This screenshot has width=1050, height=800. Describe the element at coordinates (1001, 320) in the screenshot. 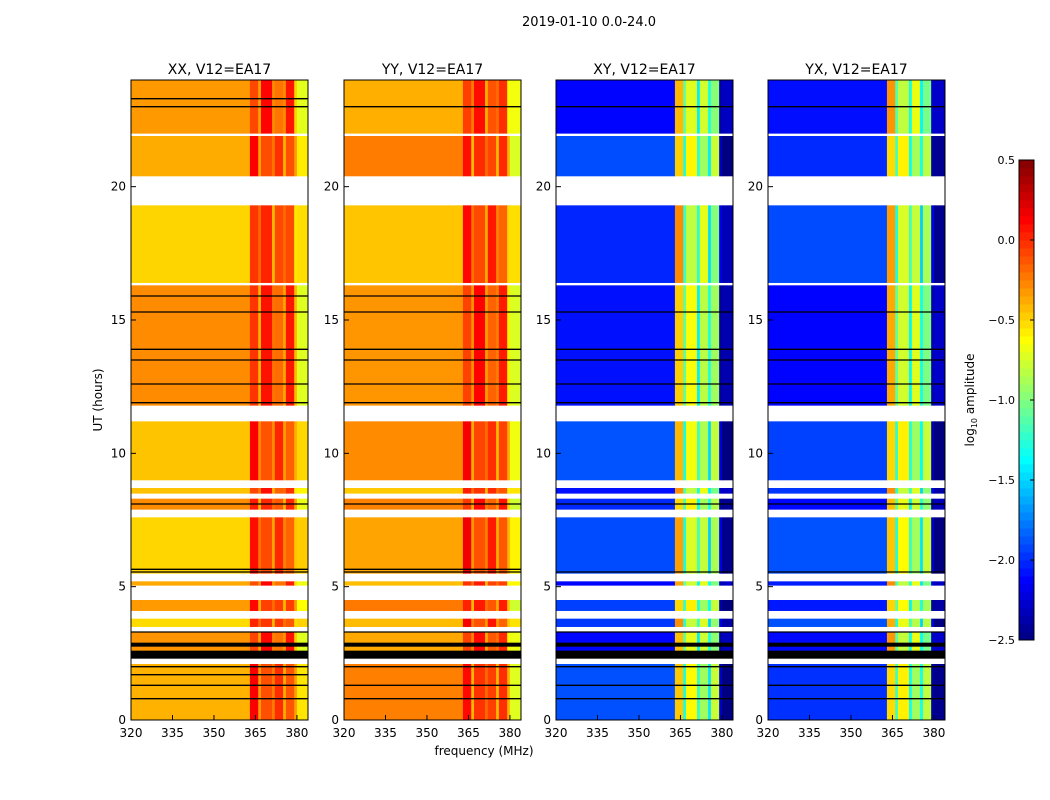

I see `colorbar-tick-label: −0.5` at that location.